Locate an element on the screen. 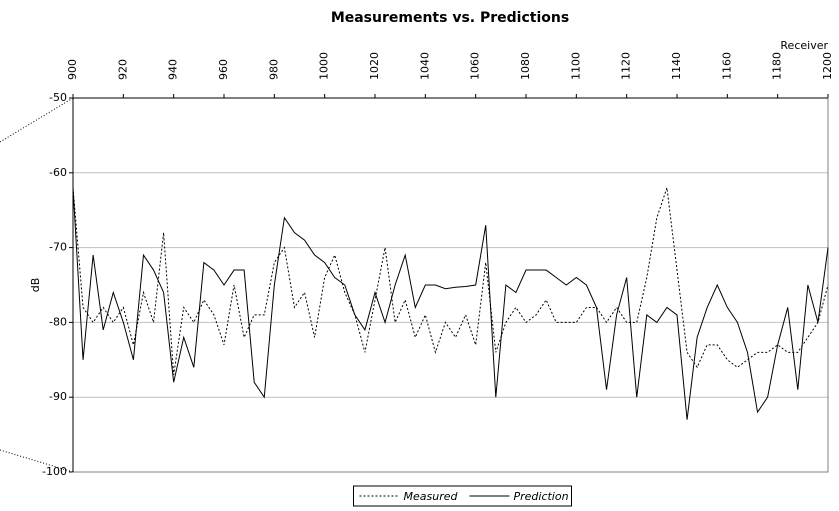 Image resolution: width=839 pixels, height=511 pixels. x-tick-label: 960 is located at coordinates (223, 69).